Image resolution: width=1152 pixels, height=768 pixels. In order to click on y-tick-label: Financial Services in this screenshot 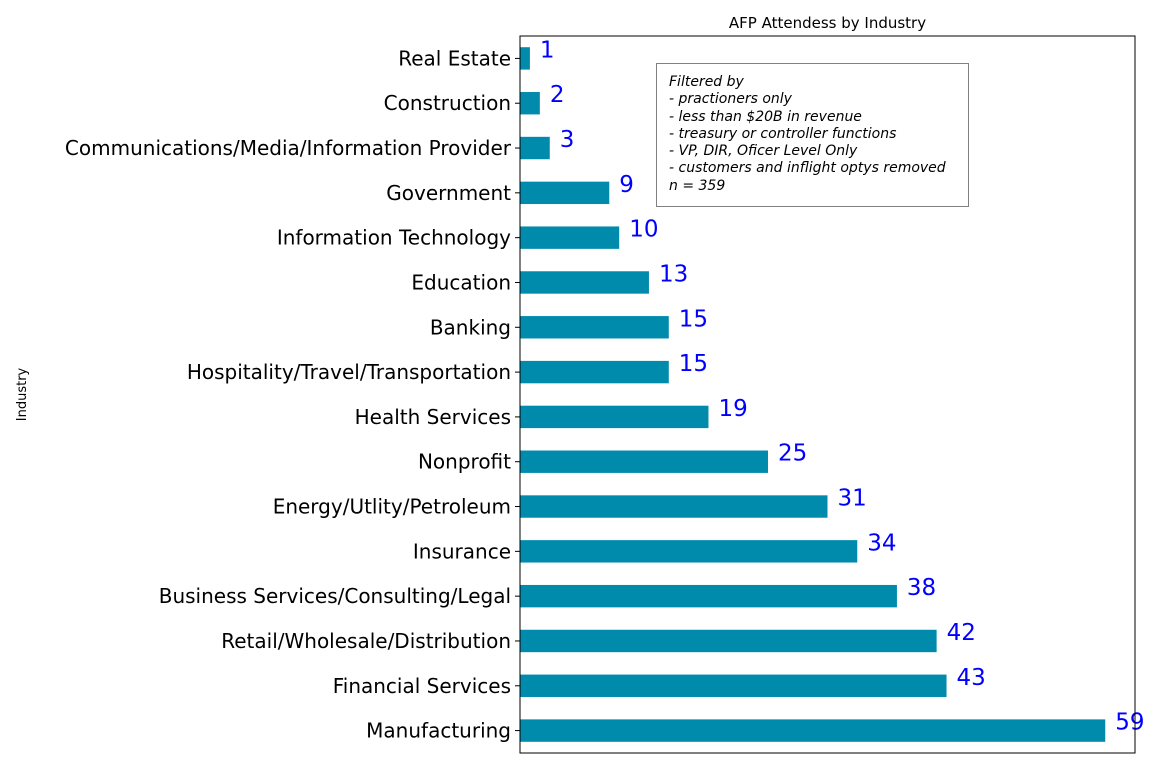, I will do `click(422, 686)`.